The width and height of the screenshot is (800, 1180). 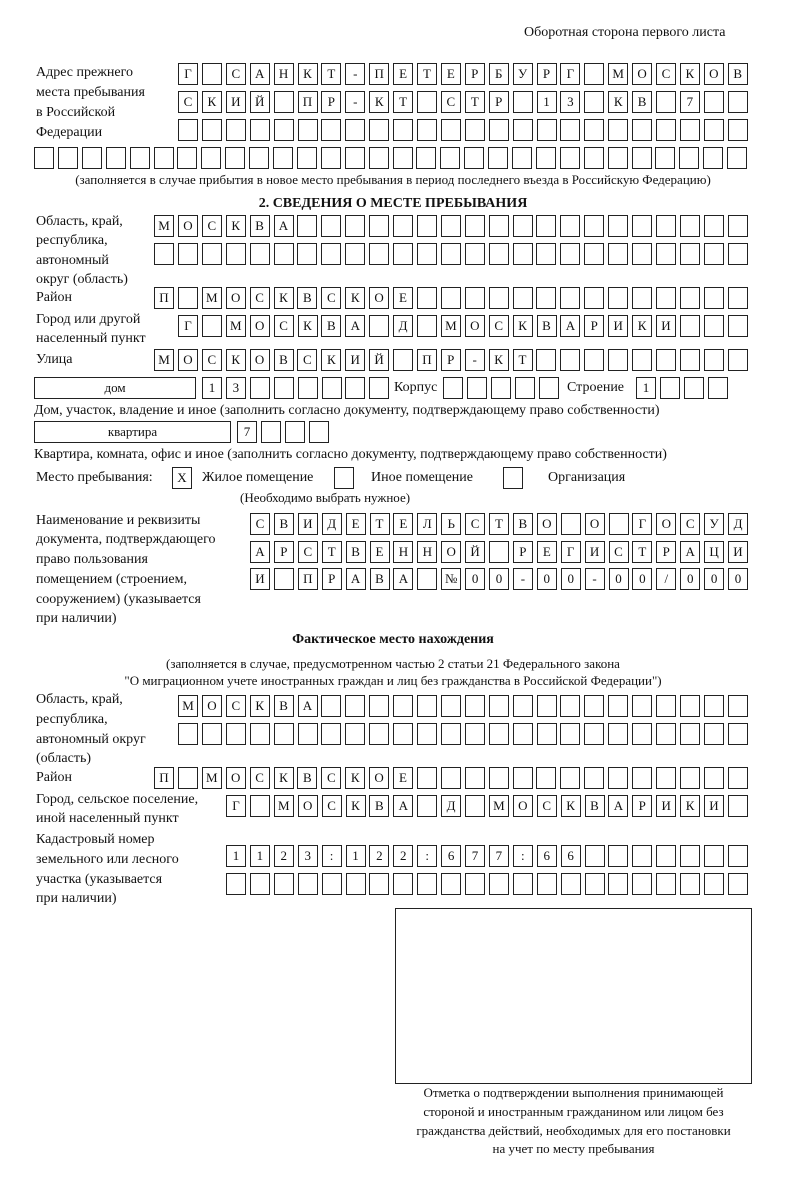 What do you see at coordinates (307, 524) in the screenshot?
I see `char-cell: И` at bounding box center [307, 524].